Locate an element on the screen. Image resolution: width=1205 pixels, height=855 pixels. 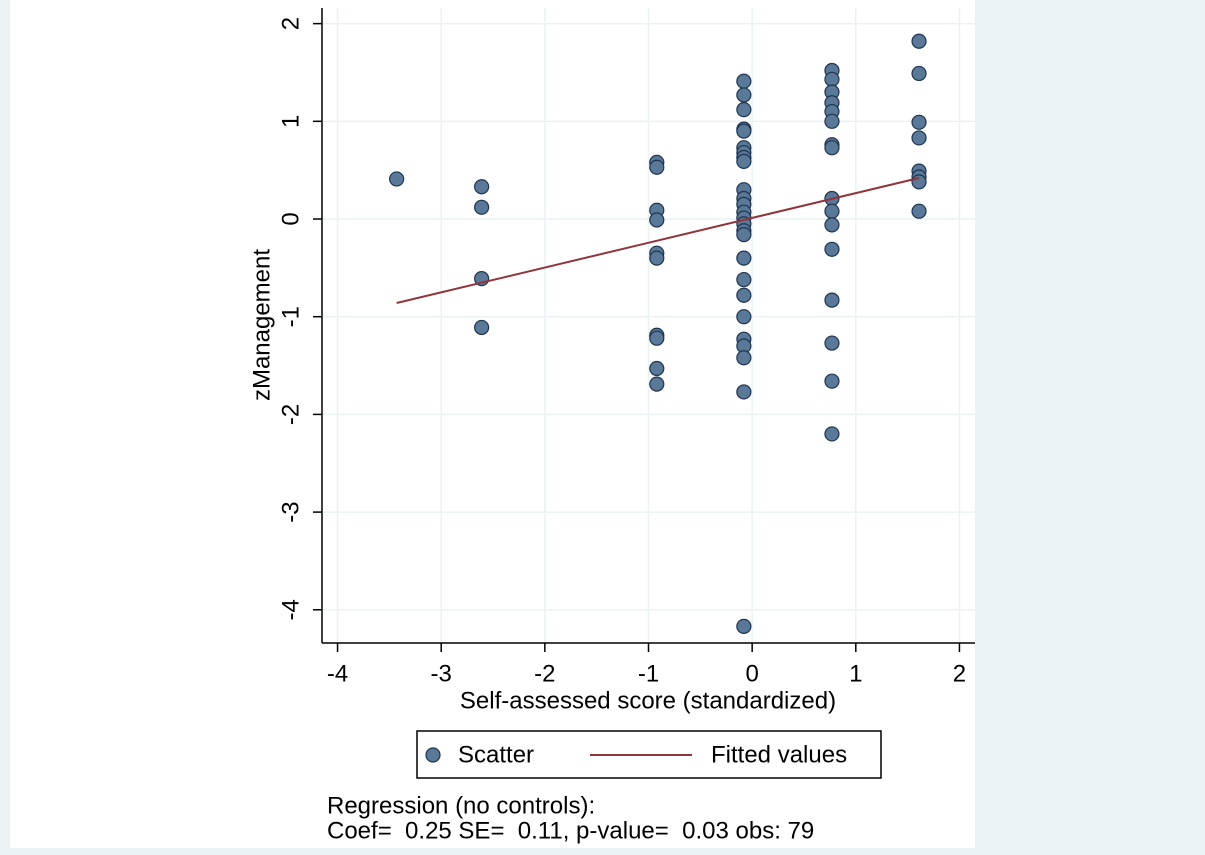
y-tick-label: -2 is located at coordinates (290, 414).